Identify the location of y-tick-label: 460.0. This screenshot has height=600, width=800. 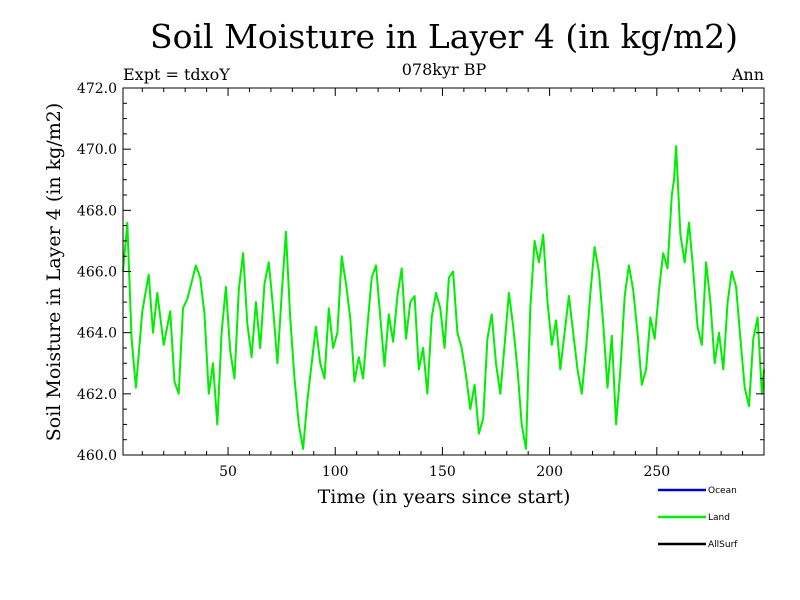
(97, 456).